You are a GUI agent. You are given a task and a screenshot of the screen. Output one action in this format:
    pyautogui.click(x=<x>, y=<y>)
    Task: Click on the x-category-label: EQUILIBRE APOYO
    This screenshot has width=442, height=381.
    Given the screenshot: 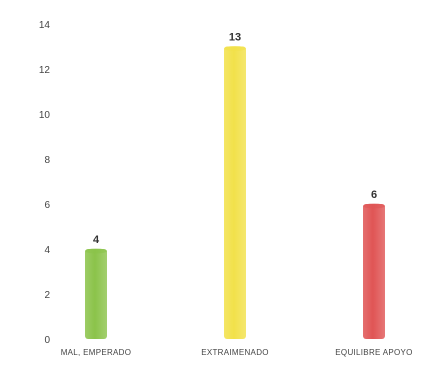 What is the action you would take?
    pyautogui.click(x=373, y=352)
    